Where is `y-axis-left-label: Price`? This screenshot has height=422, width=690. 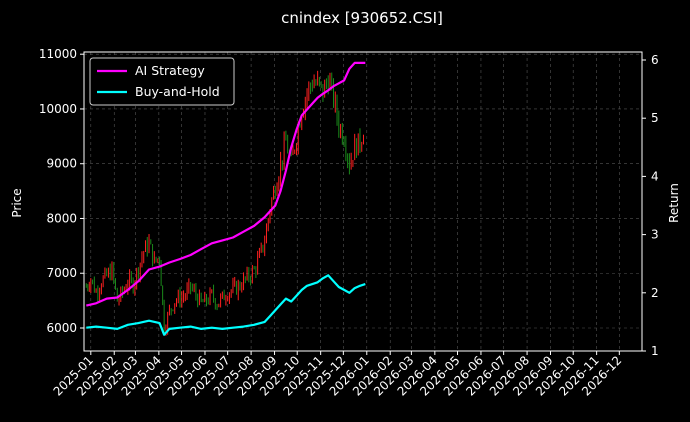
y-axis-left-label: Price is located at coordinates (17, 202).